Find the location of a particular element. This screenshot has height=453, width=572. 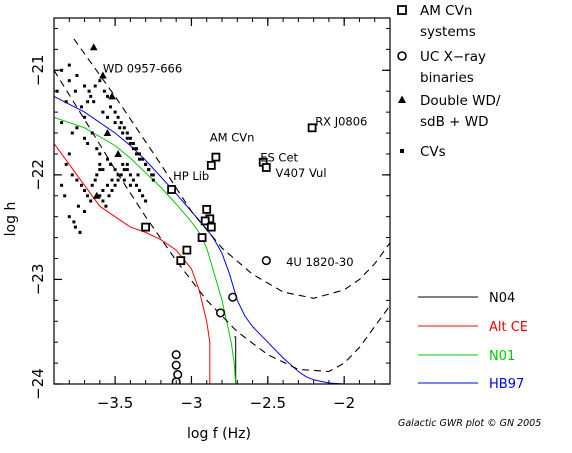

legend-triangle-marker is located at coordinates (402, 99).